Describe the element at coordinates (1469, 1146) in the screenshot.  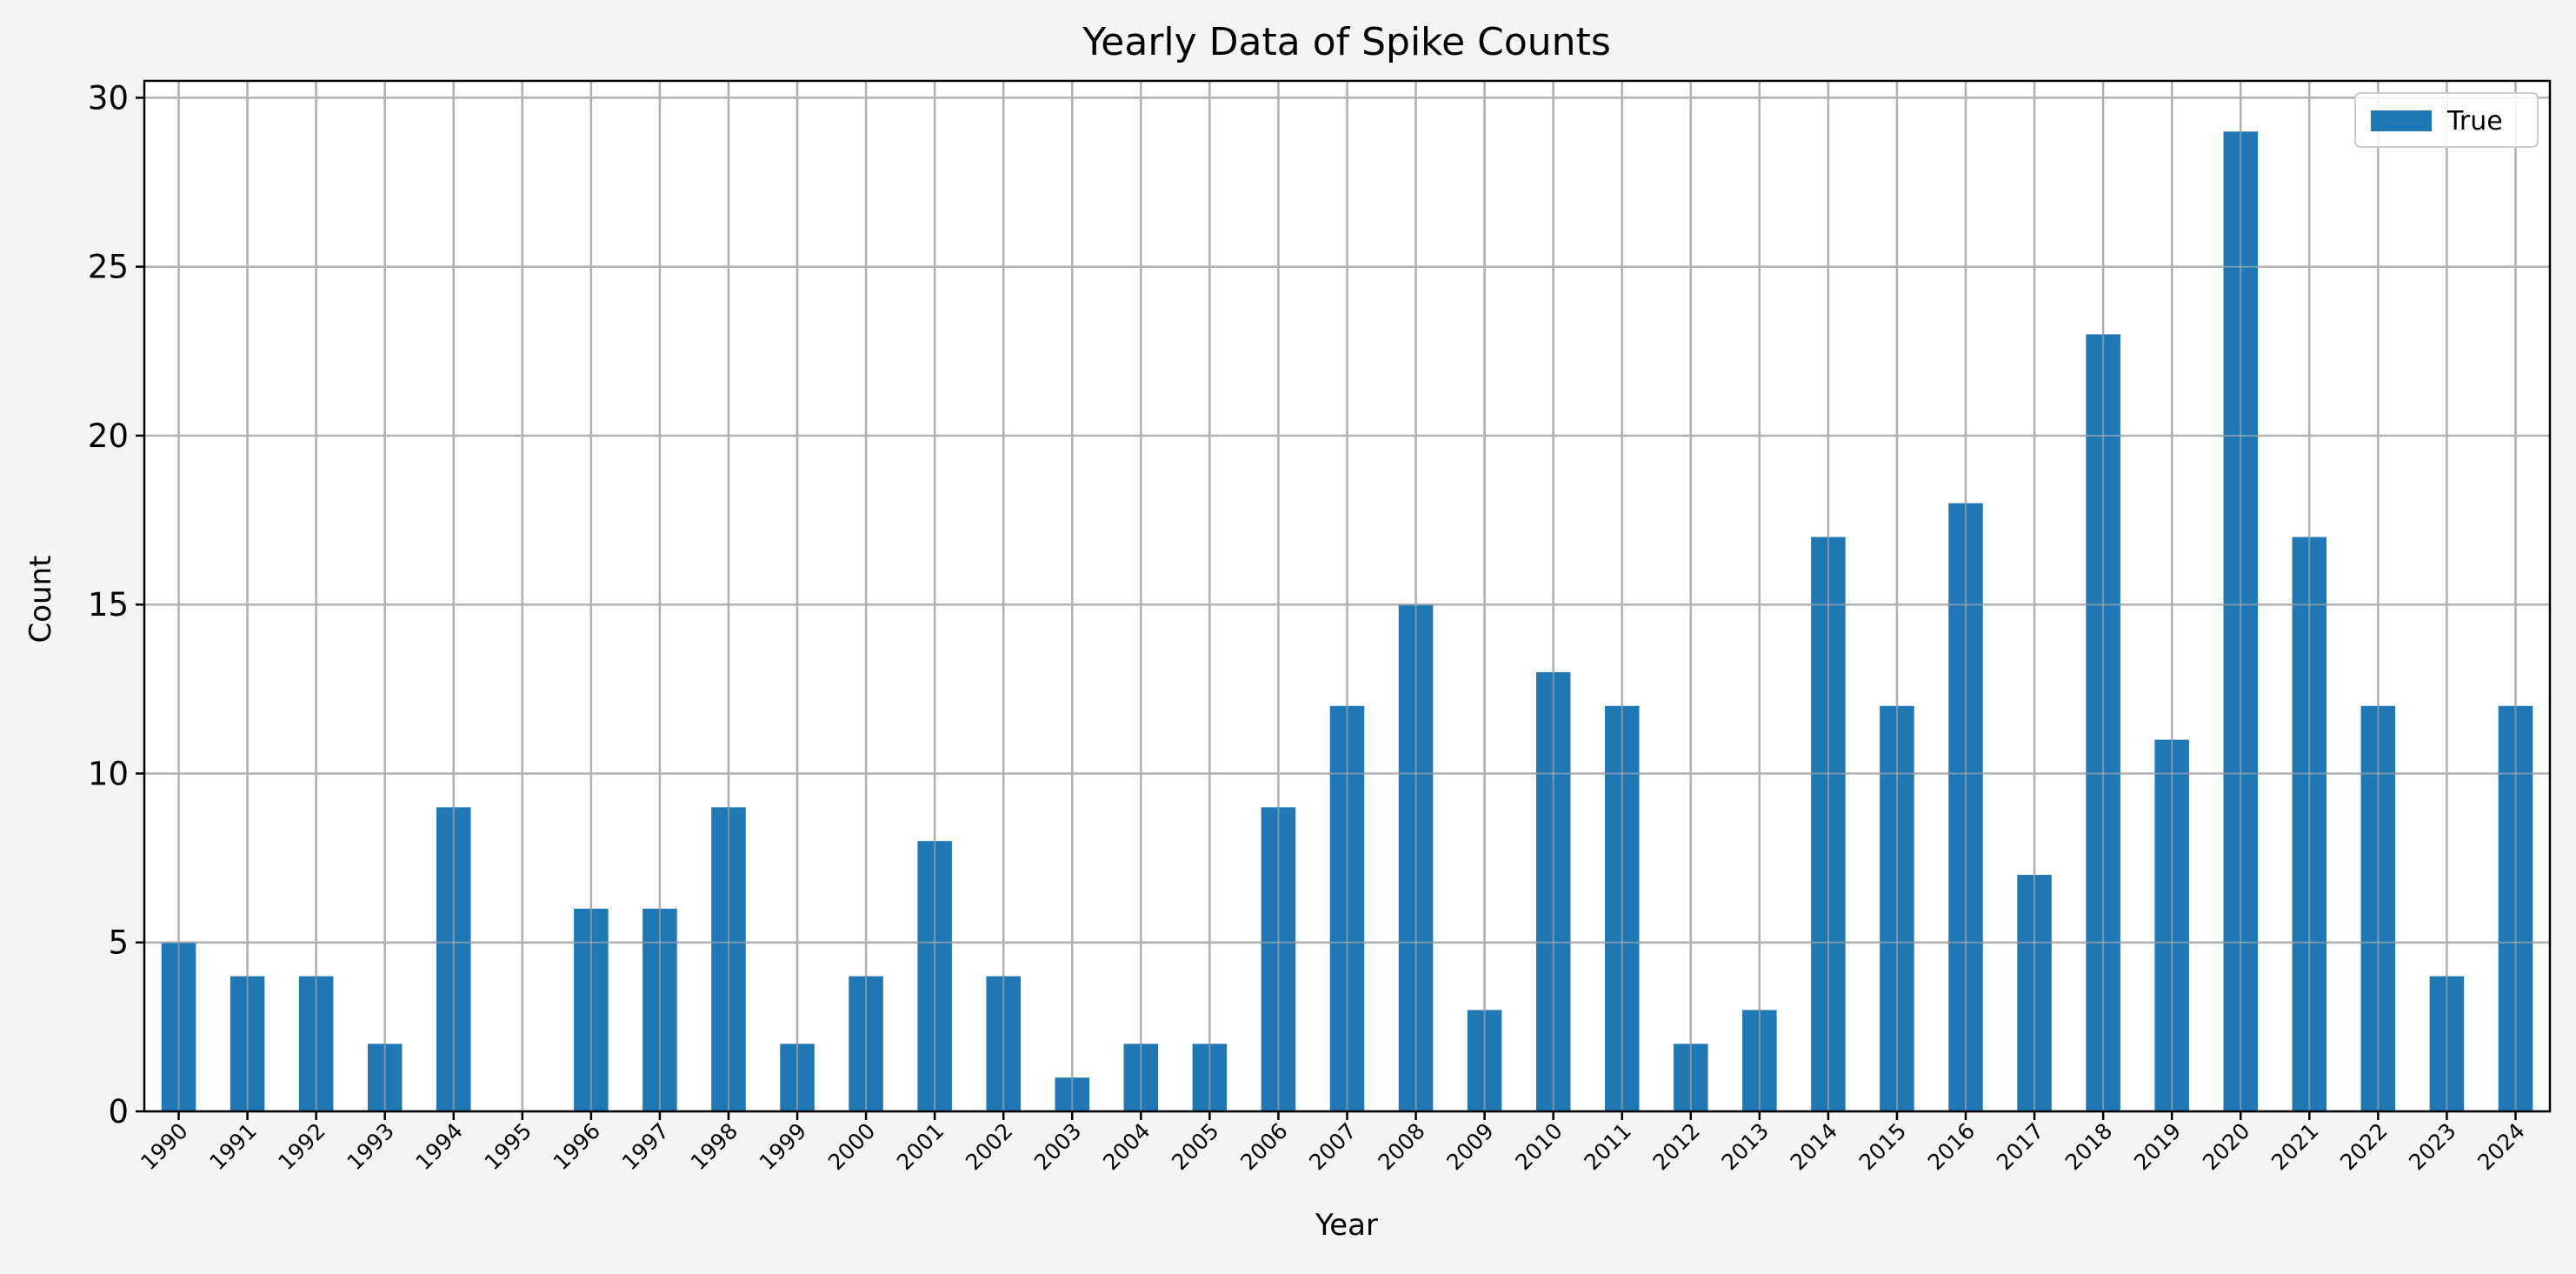
I see `x-tick-label: 2009` at that location.